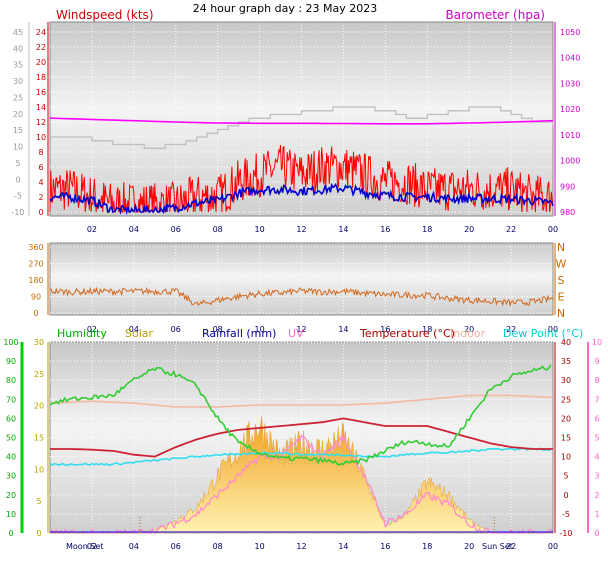 The height and width of the screenshot is (561, 608). What do you see at coordinates (301, 546) in the screenshot?
I see `x-tick-label: 12` at bounding box center [301, 546].